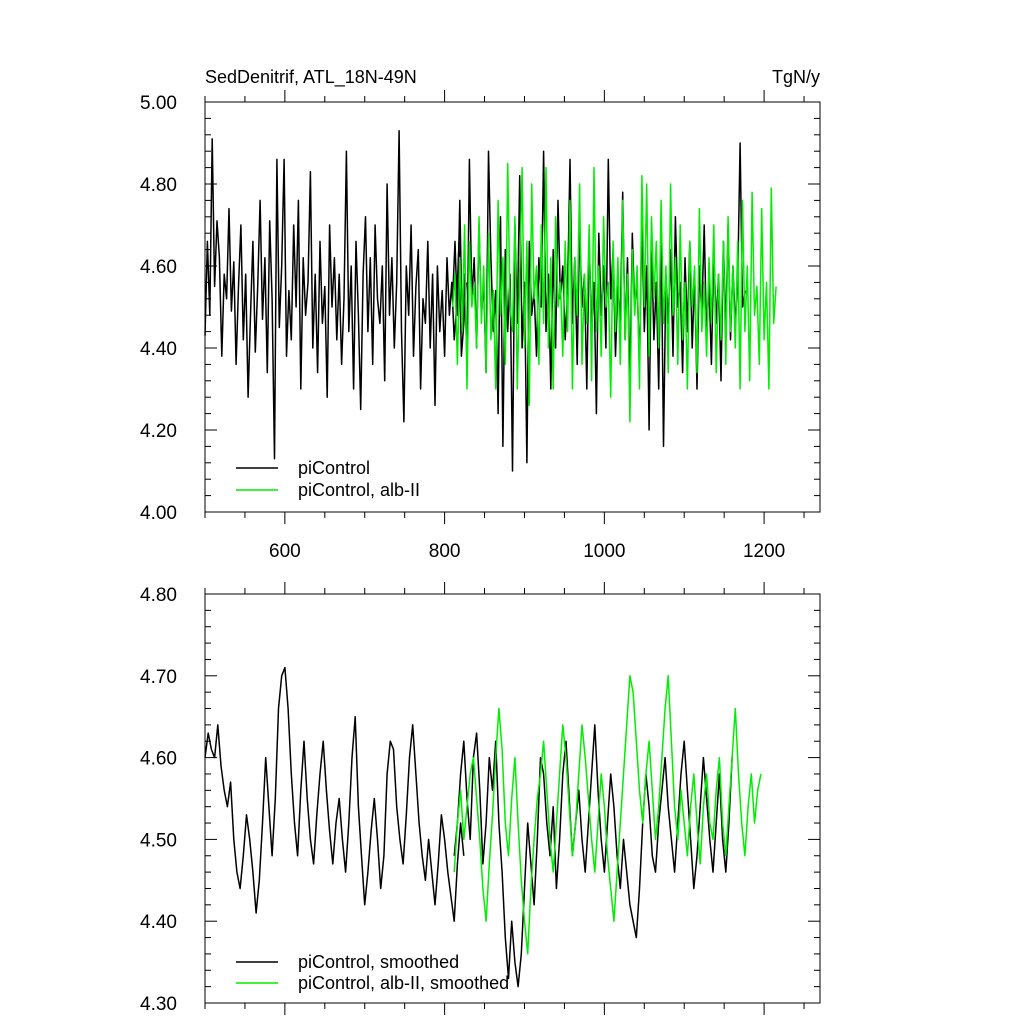 The height and width of the screenshot is (1024, 1024). Describe the element at coordinates (158, 840) in the screenshot. I see `y-tick-label: 4.50` at that location.